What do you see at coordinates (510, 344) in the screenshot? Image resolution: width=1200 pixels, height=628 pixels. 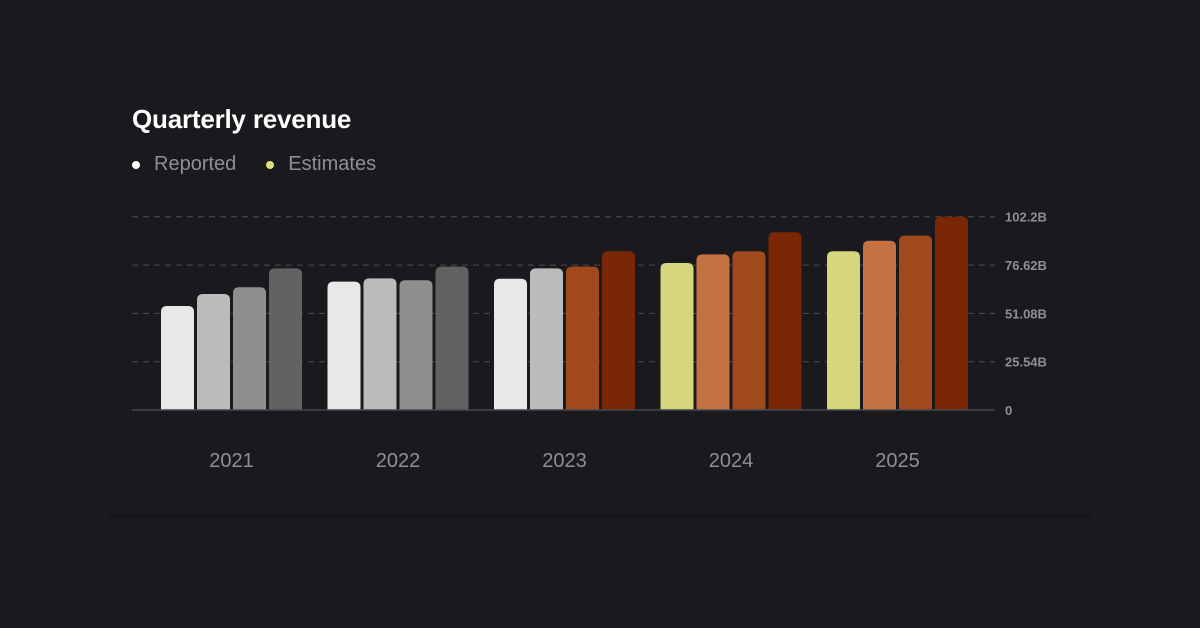 I see `bar-2023-q1` at bounding box center [510, 344].